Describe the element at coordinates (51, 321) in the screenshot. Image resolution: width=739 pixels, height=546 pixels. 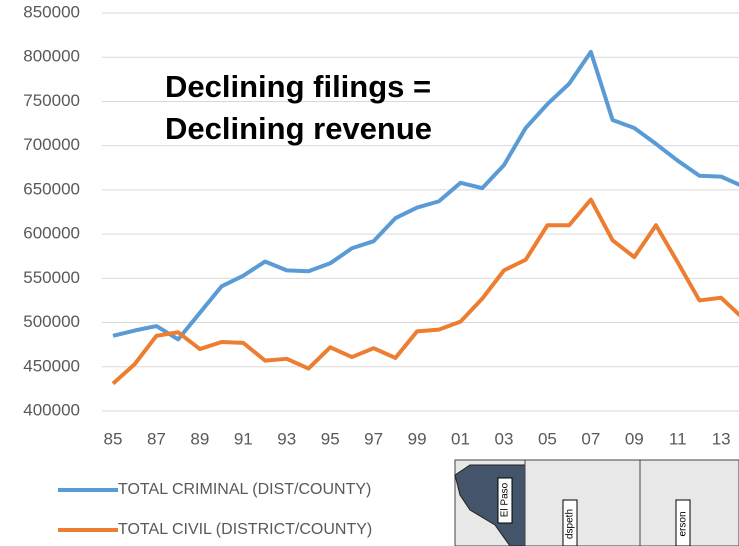
I see `y-tick-label: 500000` at that location.